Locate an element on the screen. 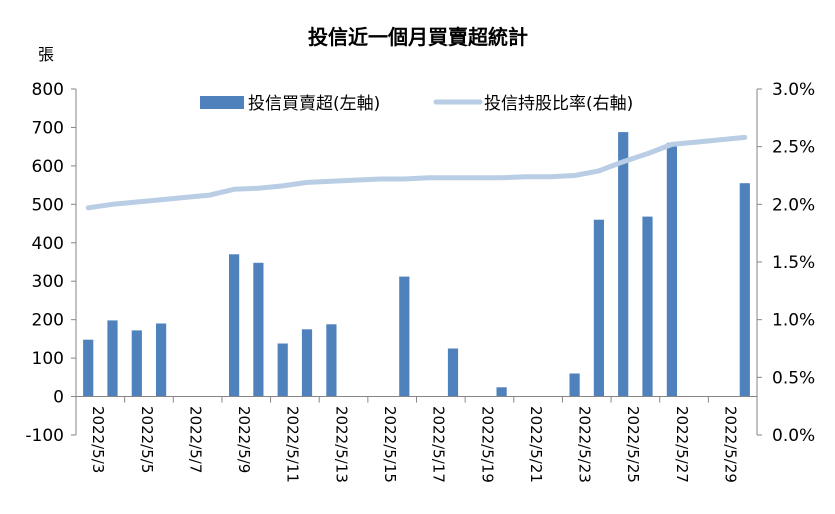 The width and height of the screenshot is (835, 514). x-tick-label: 2022/5/19 is located at coordinates (487, 444).